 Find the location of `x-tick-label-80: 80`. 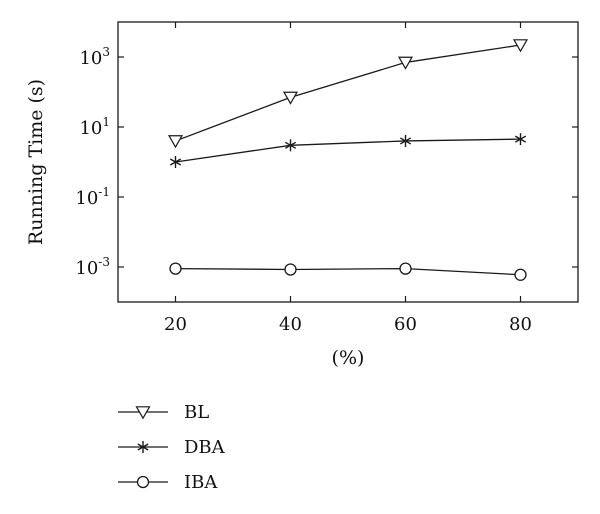

x-tick-label-80: 80 is located at coordinates (520, 324).